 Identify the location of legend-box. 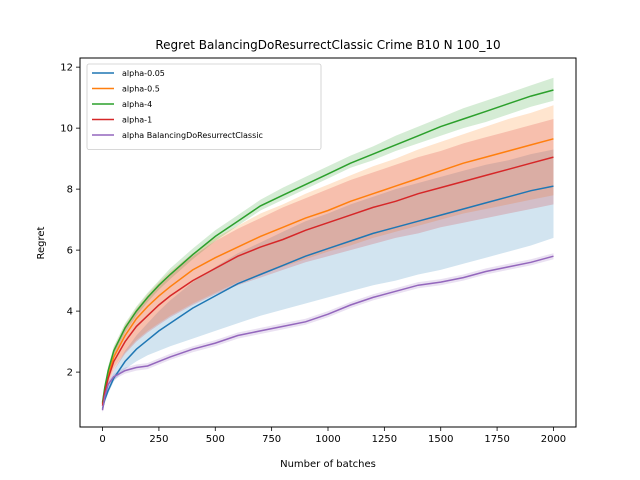
(204, 106).